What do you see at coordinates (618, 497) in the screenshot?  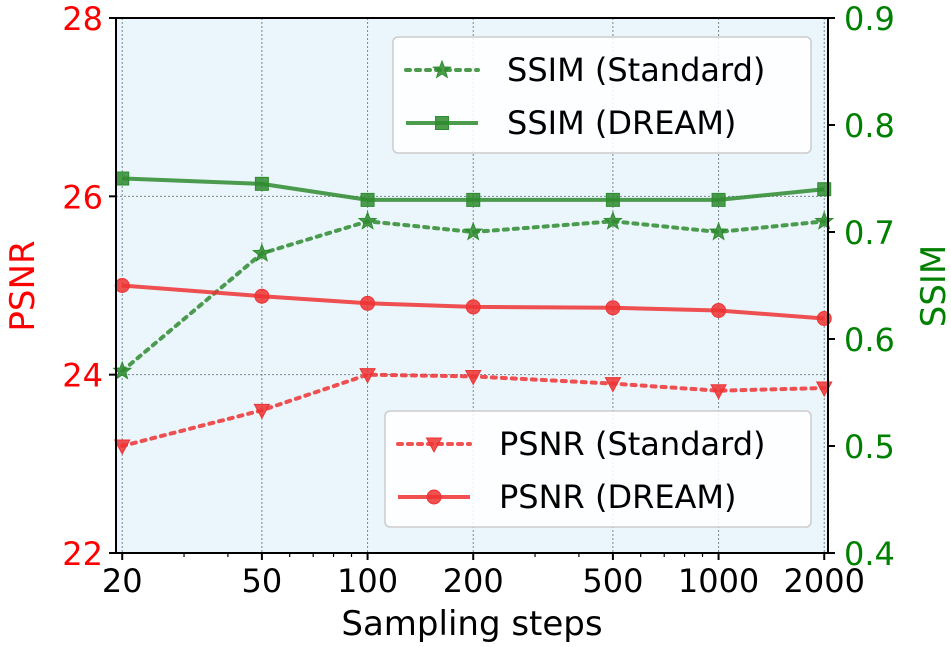 I see `legend-label: PSNR (DREAM)` at bounding box center [618, 497].